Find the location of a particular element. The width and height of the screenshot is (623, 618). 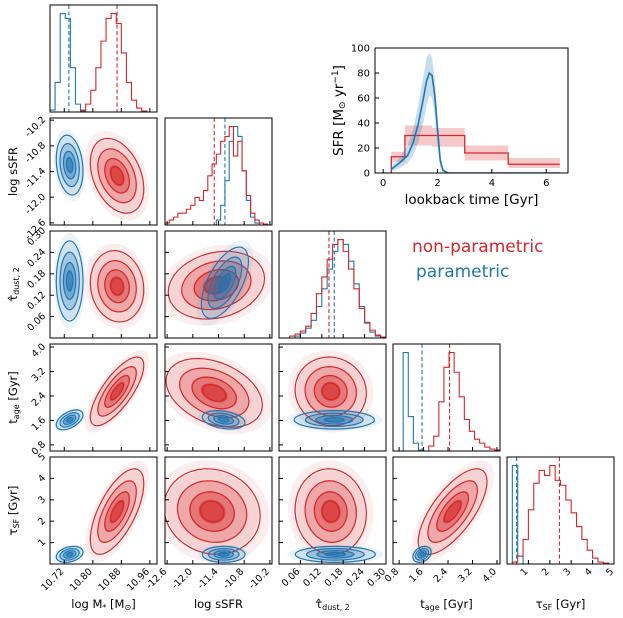

contour-panel-tau_dust-tage is located at coordinates (332, 397).